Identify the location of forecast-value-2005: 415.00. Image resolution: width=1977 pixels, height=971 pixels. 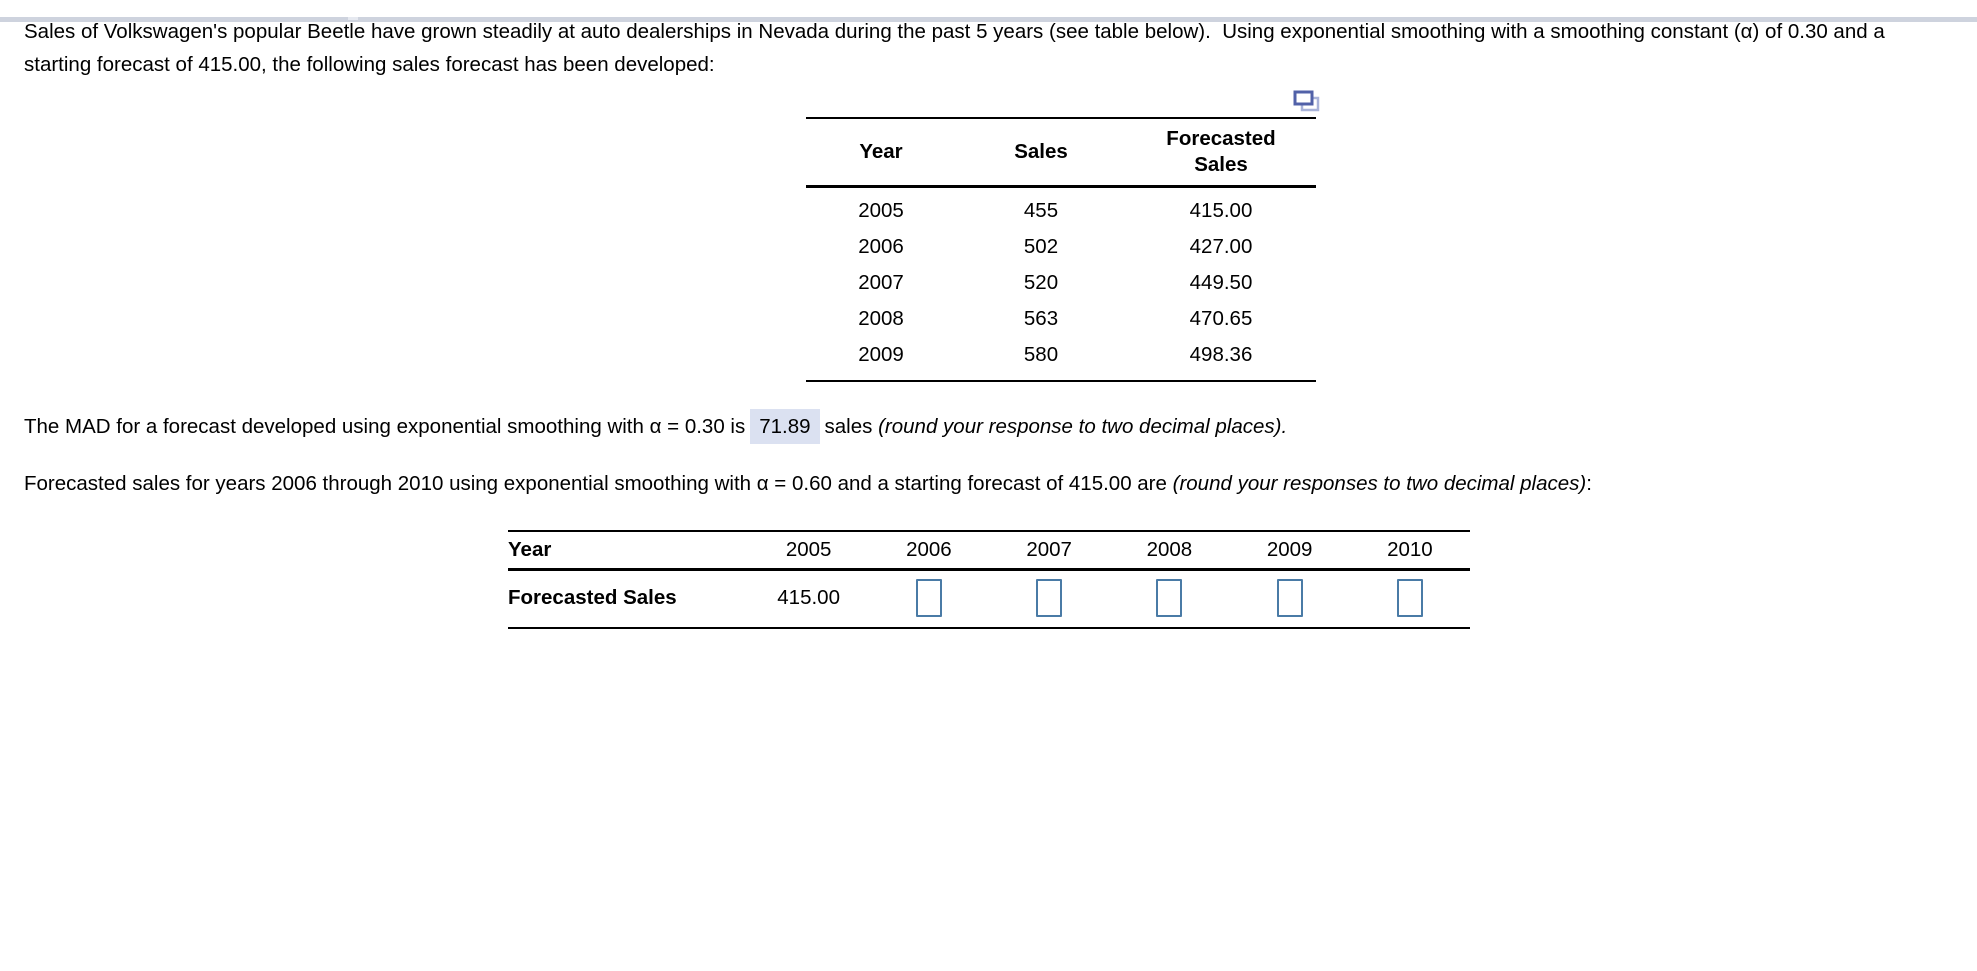
(808, 597).